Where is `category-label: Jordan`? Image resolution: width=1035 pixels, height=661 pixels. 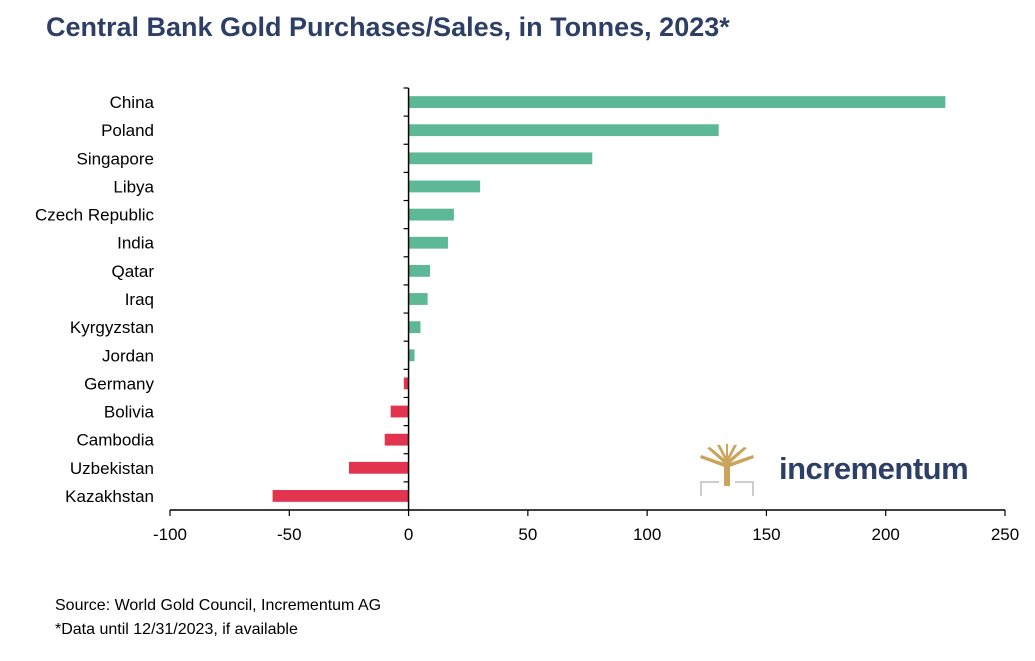 category-label: Jordan is located at coordinates (128, 355).